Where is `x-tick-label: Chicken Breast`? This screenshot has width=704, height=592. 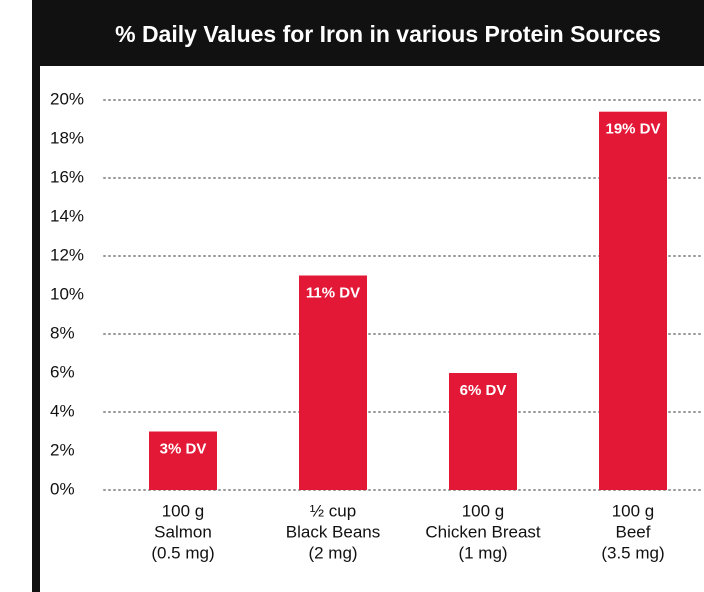
x-tick-label: Chicken Breast is located at coordinates (483, 531).